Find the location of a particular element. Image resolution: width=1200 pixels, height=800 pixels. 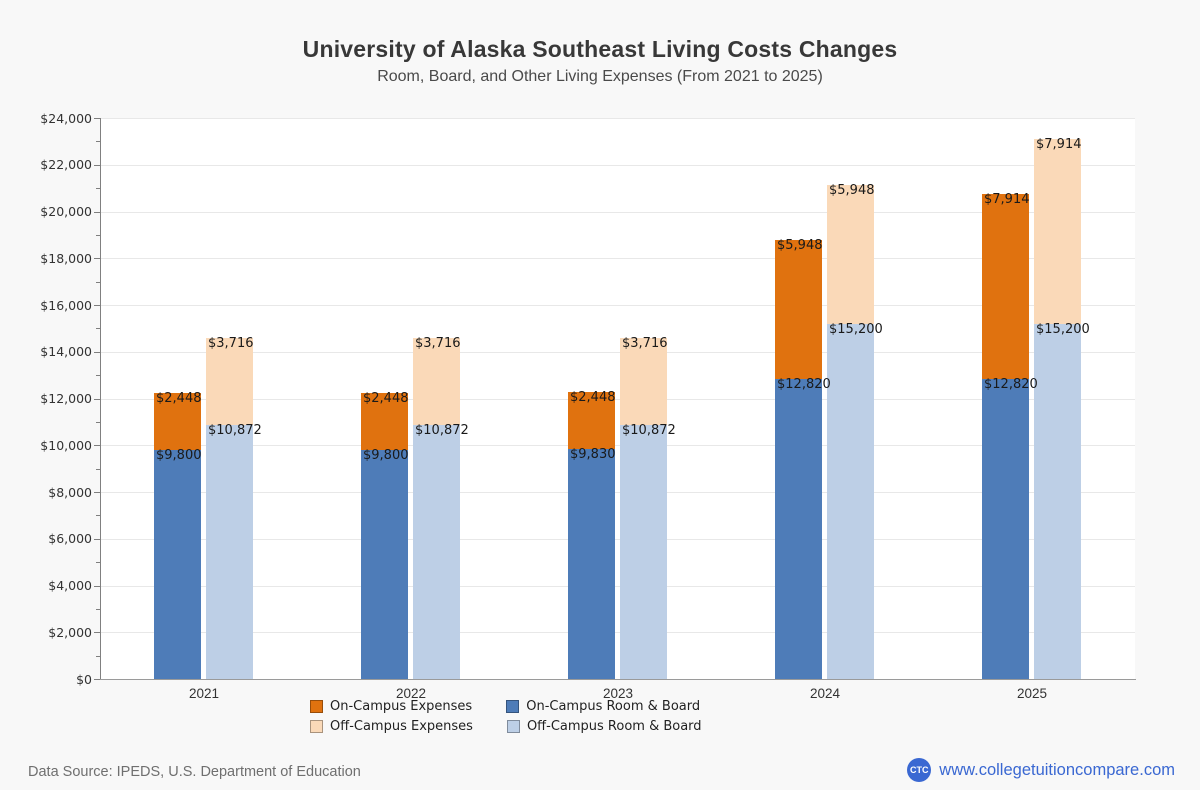

legend-item: On-Campus Room & Board is located at coordinates (603, 706).